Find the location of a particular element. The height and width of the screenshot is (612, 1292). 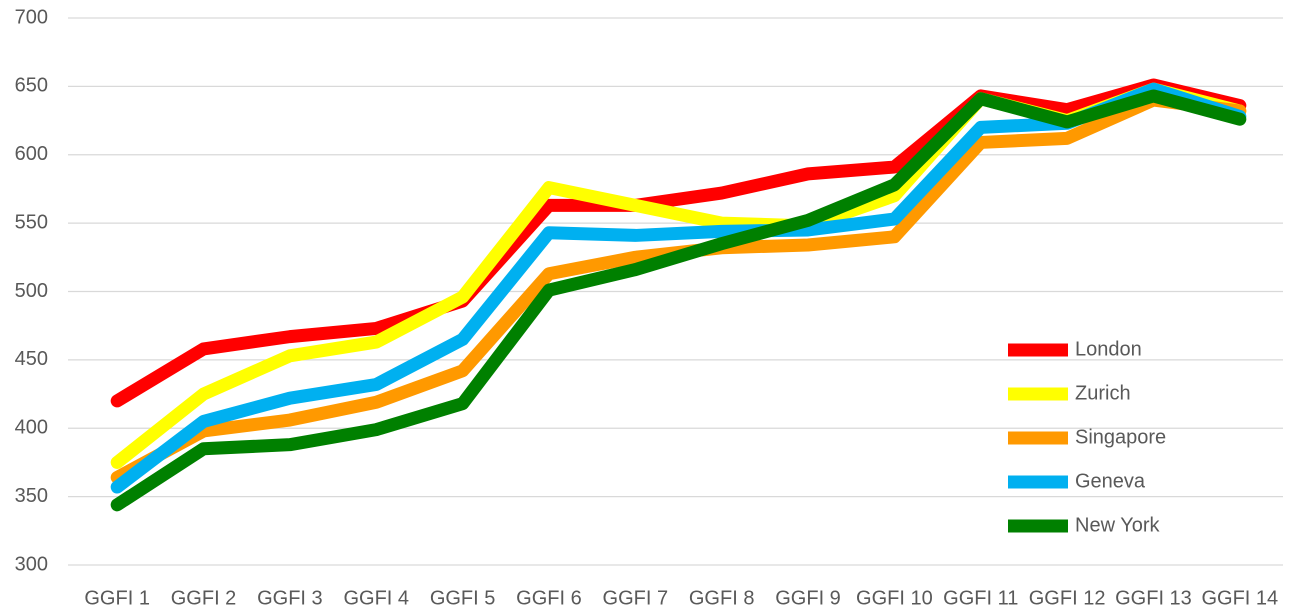

y-tick-label: 450 is located at coordinates (31, 359).